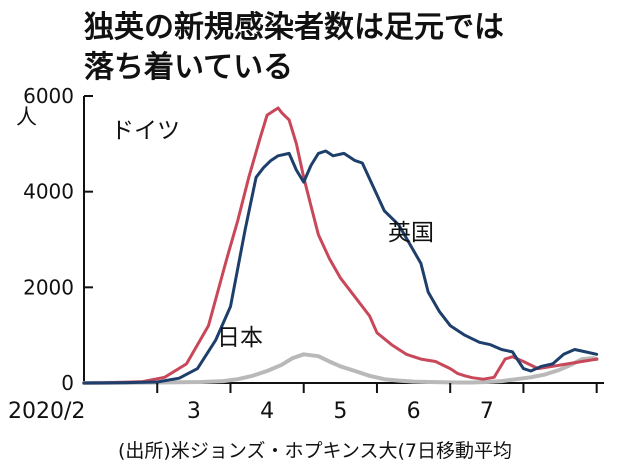  What do you see at coordinates (340, 368) in the screenshot?
I see `series-line-japan` at bounding box center [340, 368].